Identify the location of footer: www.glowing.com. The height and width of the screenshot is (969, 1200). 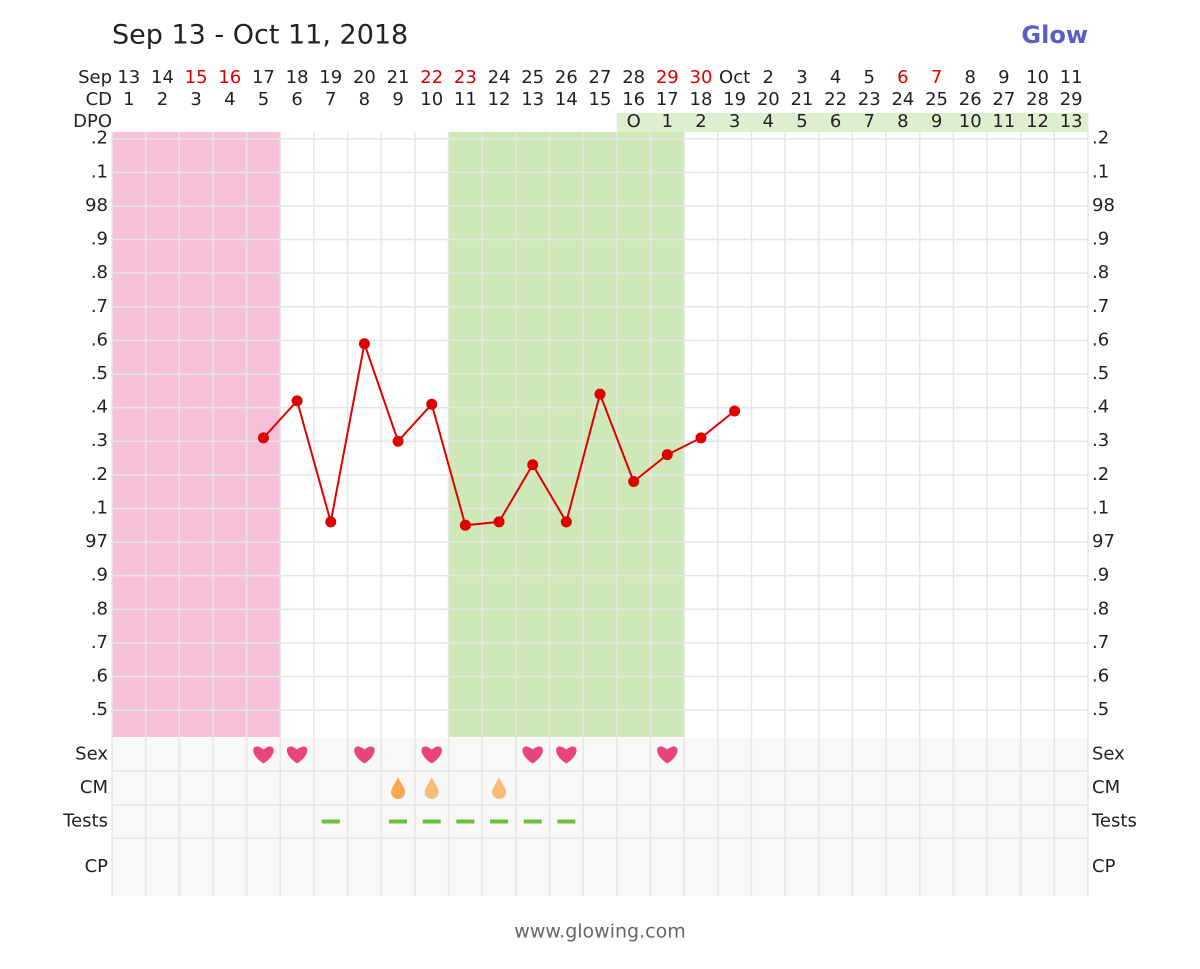
(599, 932).